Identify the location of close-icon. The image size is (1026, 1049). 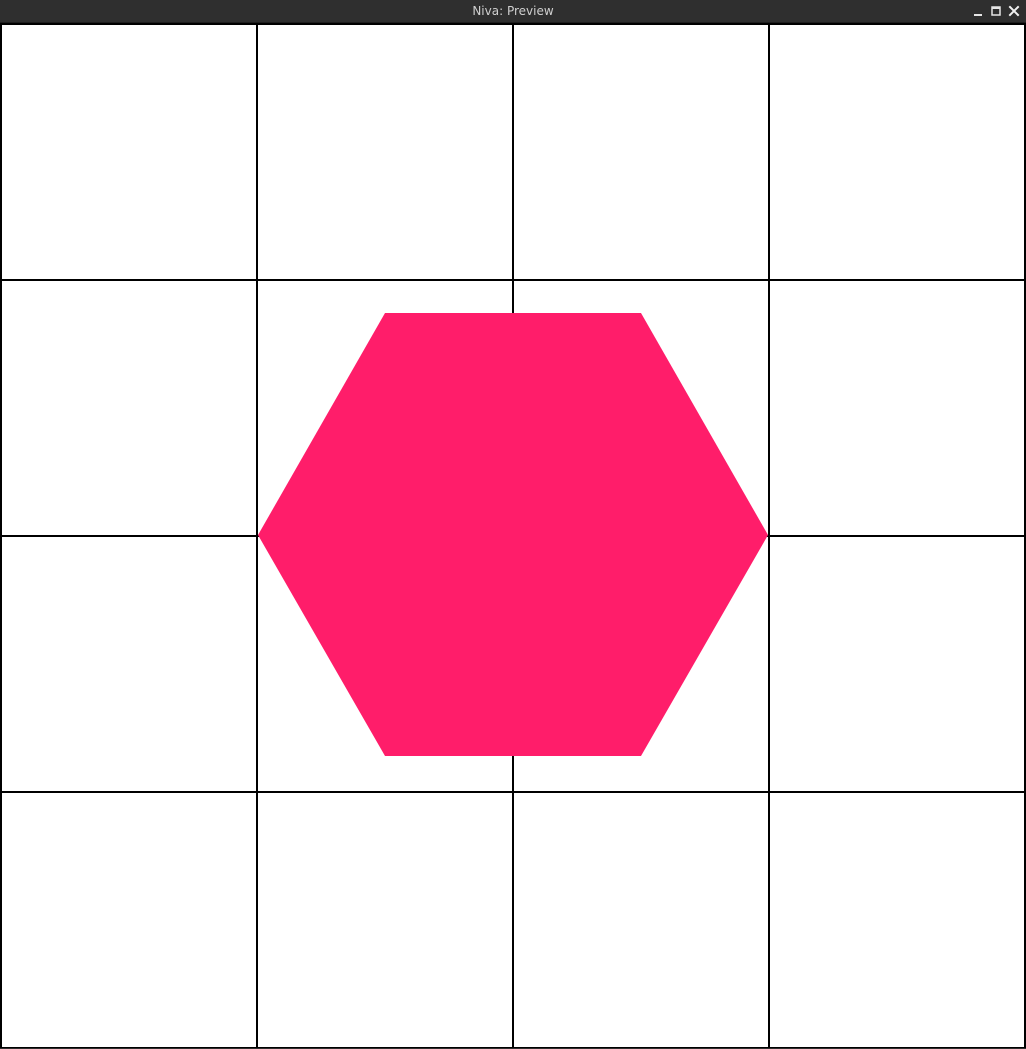
(1014, 11).